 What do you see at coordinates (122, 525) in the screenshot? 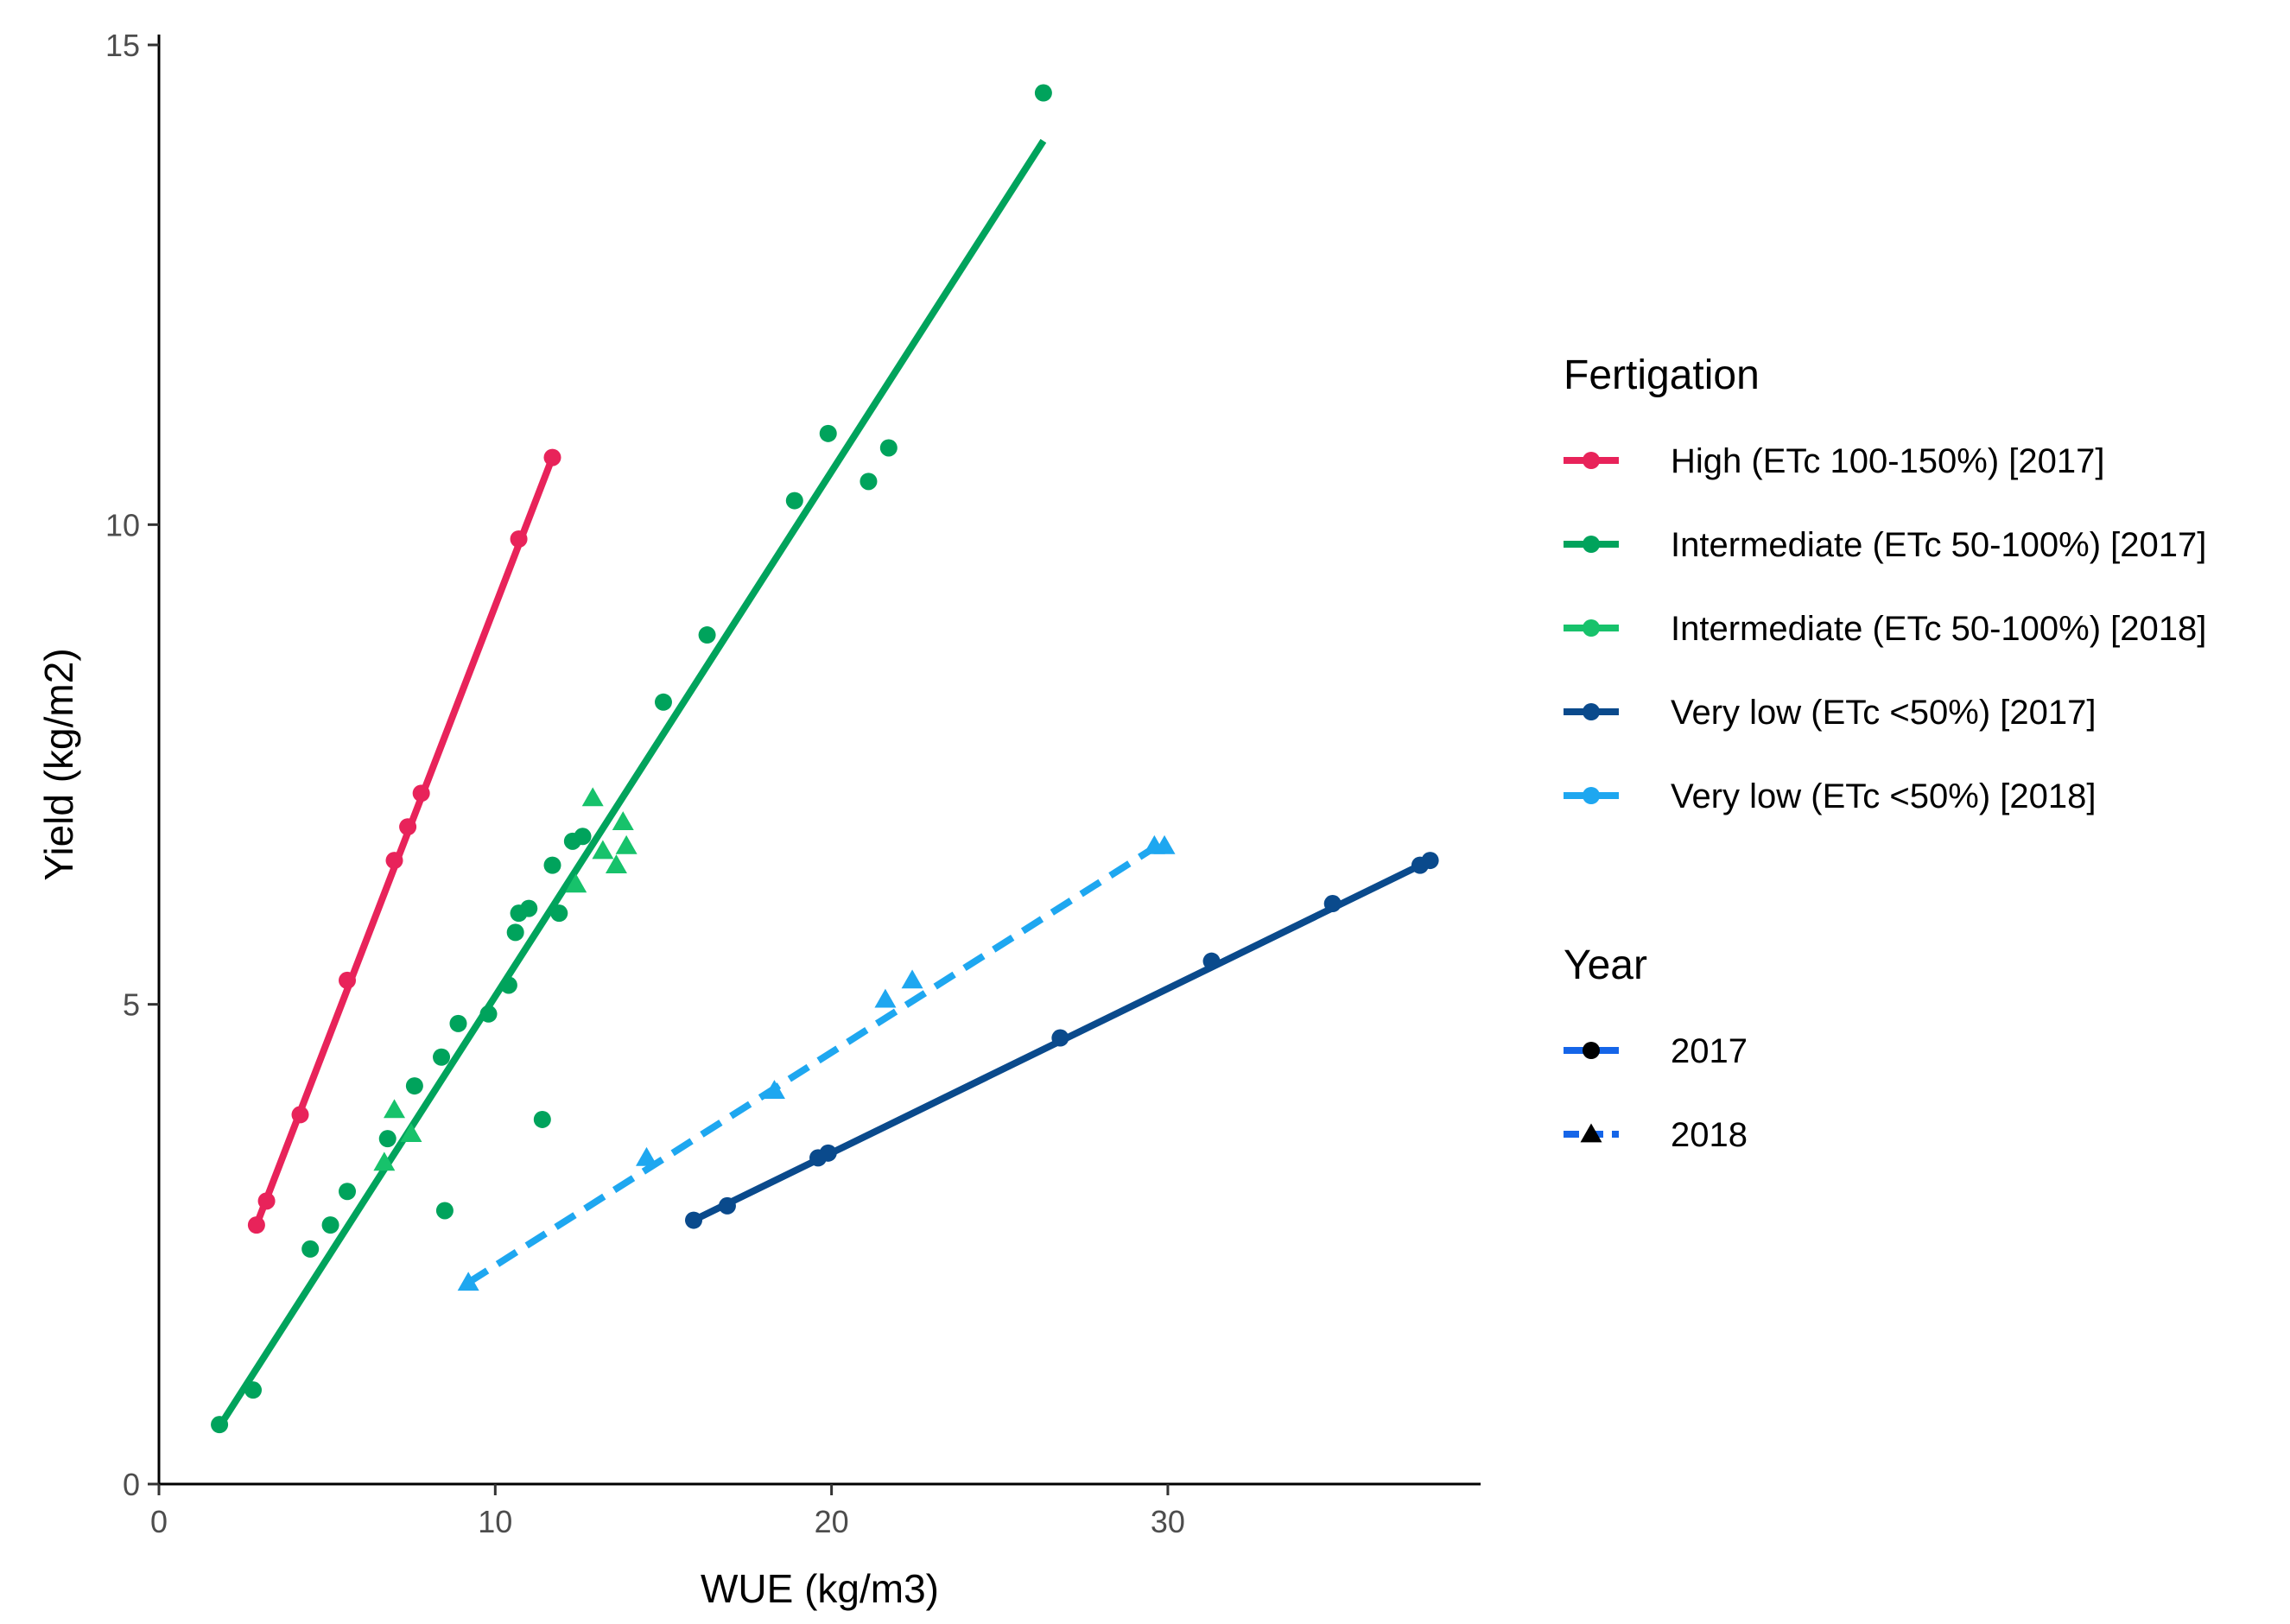
I see `y-tick-label-2: 10` at bounding box center [122, 525].